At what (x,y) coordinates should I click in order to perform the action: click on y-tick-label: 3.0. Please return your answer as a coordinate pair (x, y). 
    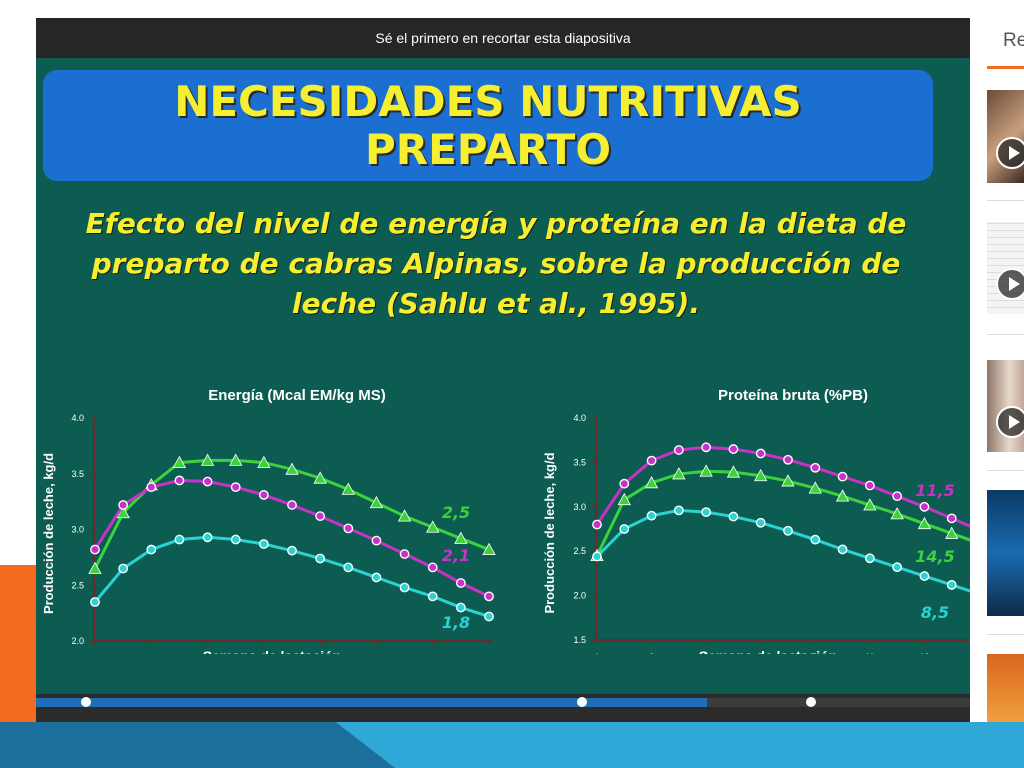
    Looking at the image, I should click on (579, 507).